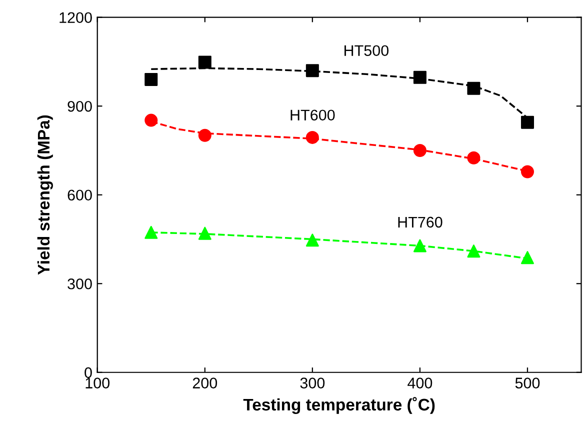 The image size is (583, 433). Describe the element at coordinates (205, 383) in the screenshot. I see `x-tick-label: 200` at that location.